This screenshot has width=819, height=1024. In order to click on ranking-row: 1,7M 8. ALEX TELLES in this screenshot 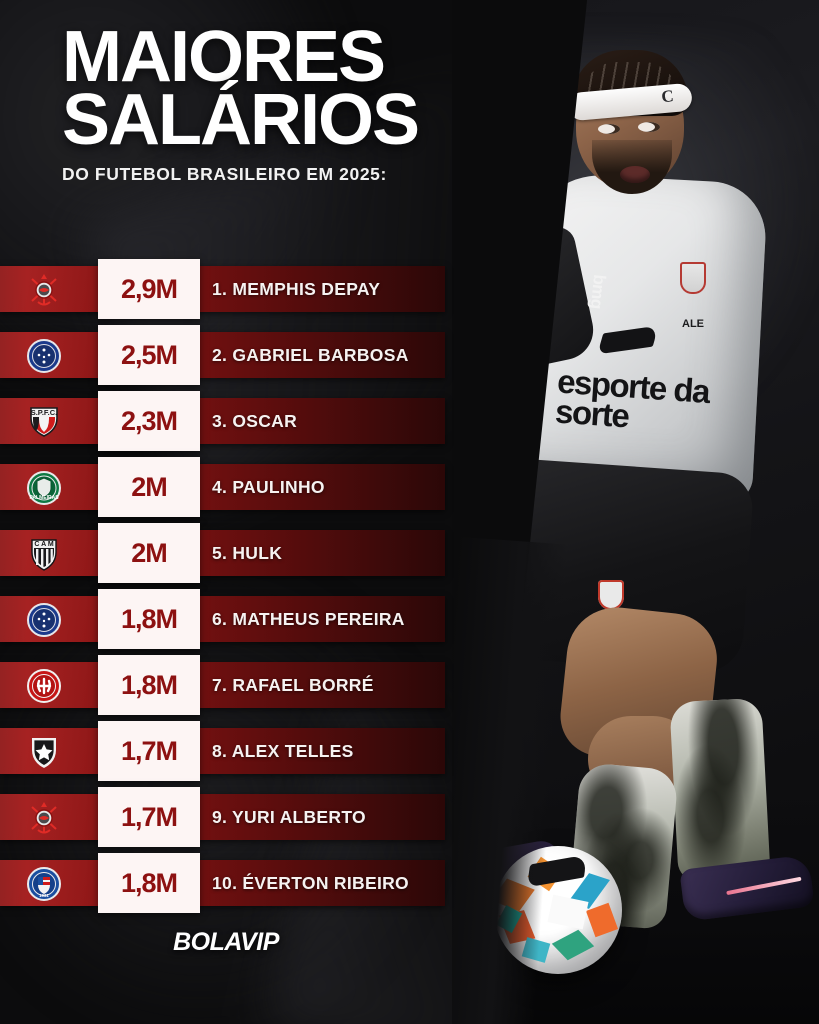, I will do `click(226, 751)`.